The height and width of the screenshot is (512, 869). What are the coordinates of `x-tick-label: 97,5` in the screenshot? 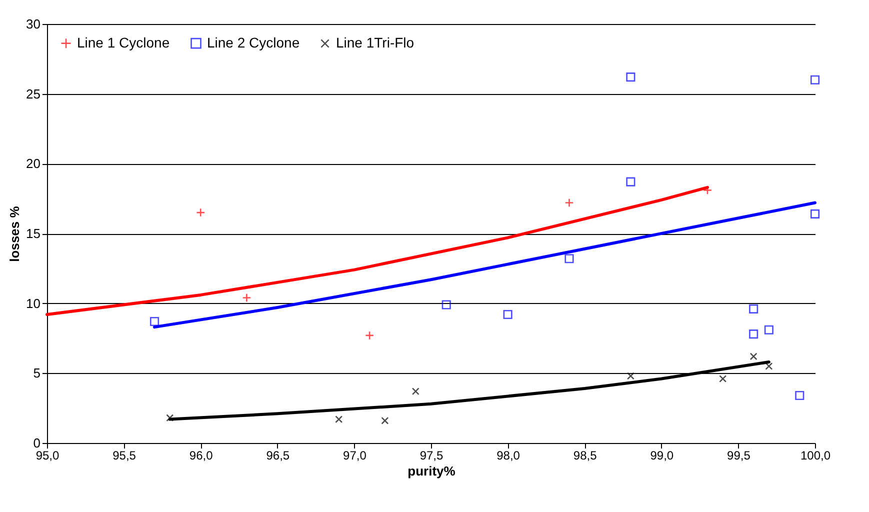 It's located at (432, 455).